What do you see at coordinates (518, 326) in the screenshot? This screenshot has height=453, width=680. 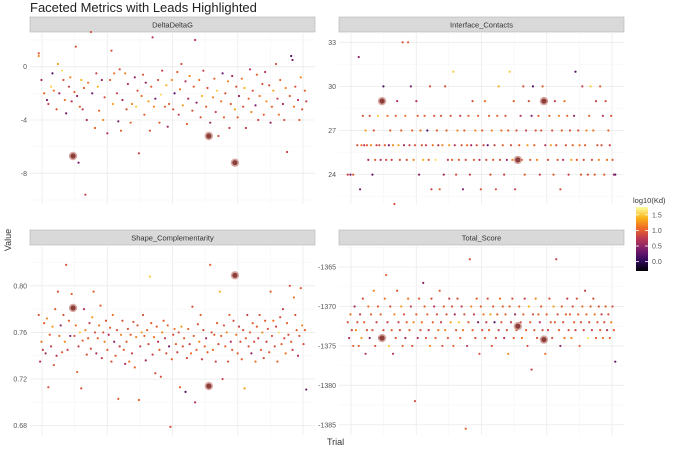 I see `lead-point` at bounding box center [518, 326].